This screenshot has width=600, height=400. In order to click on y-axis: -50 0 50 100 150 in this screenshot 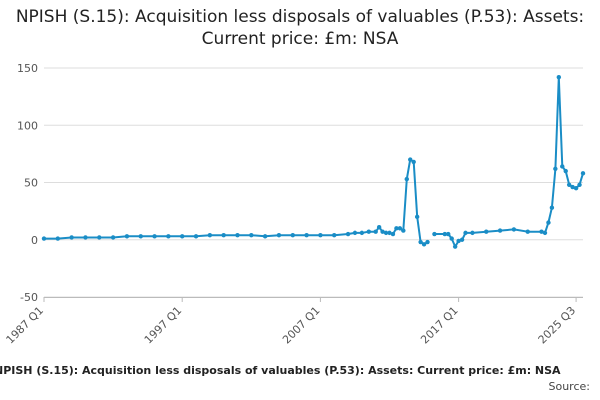, I will do `click(27, 183)`.